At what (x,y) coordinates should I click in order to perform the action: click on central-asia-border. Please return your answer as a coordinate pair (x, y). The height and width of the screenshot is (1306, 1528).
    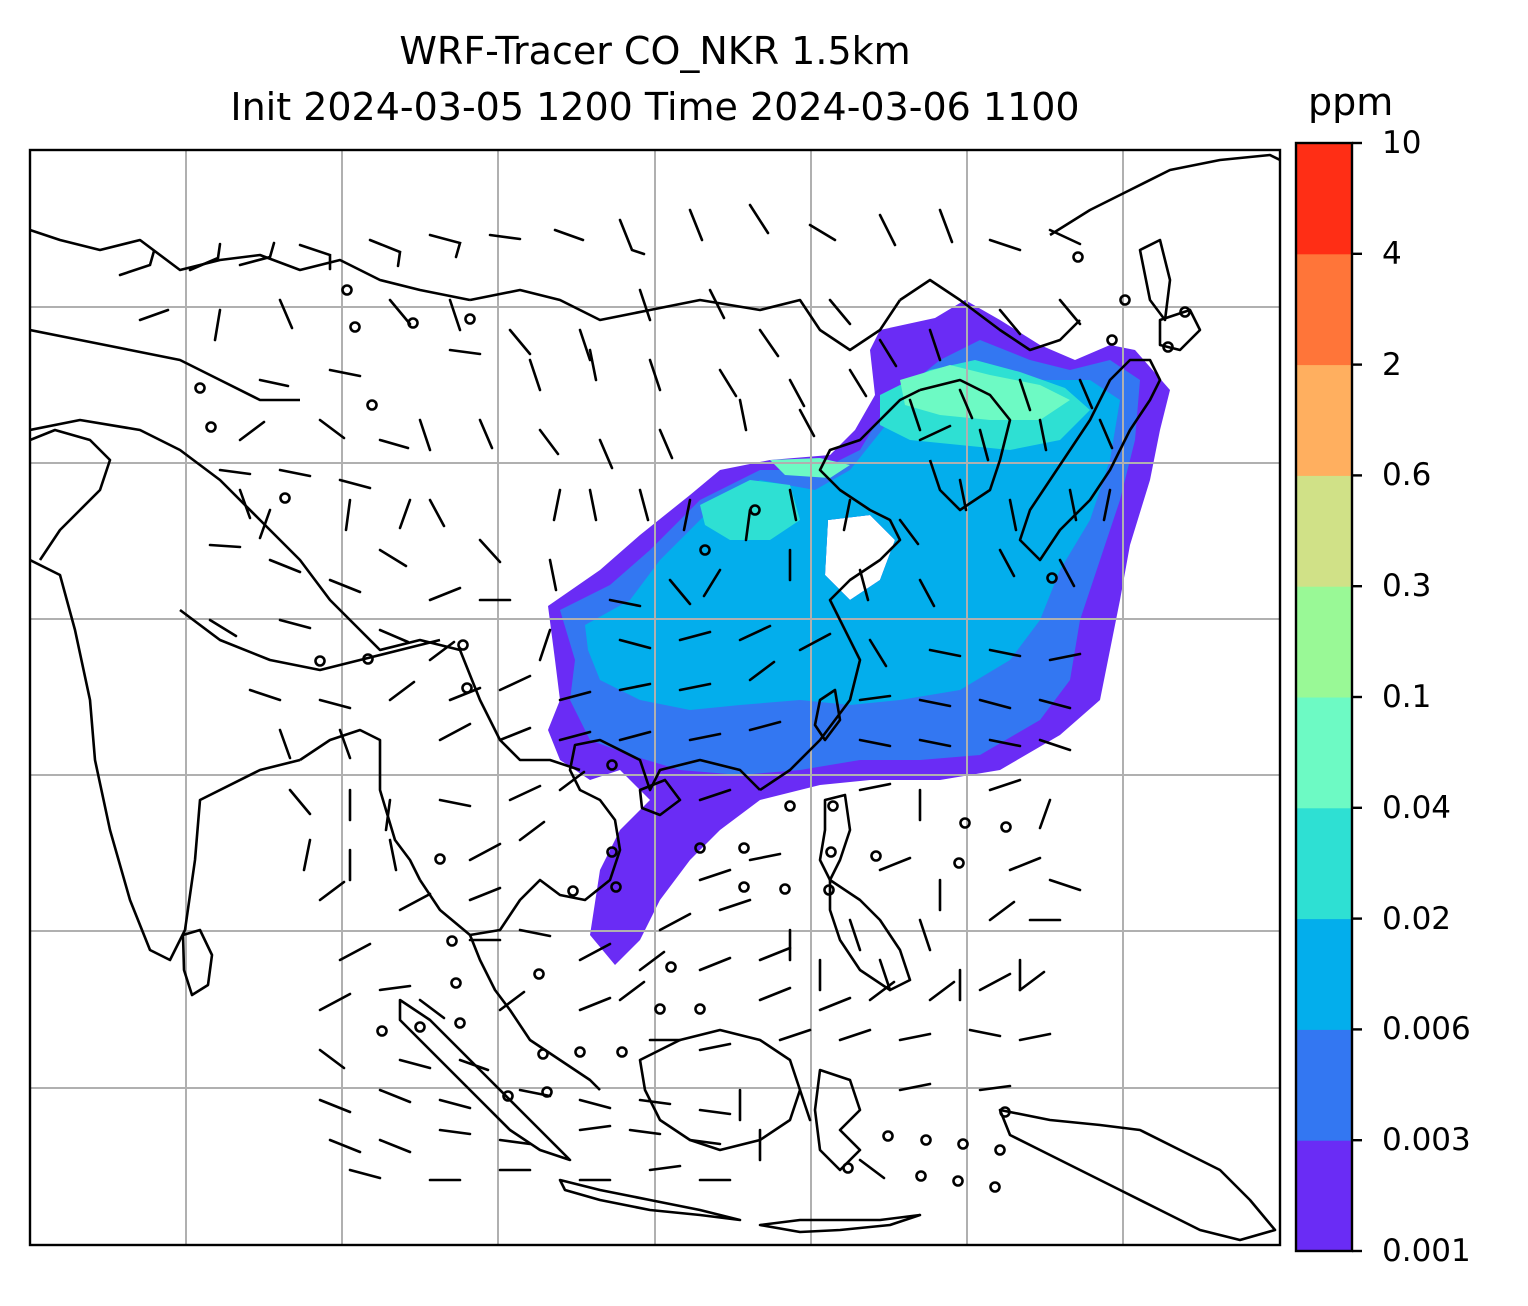
    Looking at the image, I should click on (165, 365).